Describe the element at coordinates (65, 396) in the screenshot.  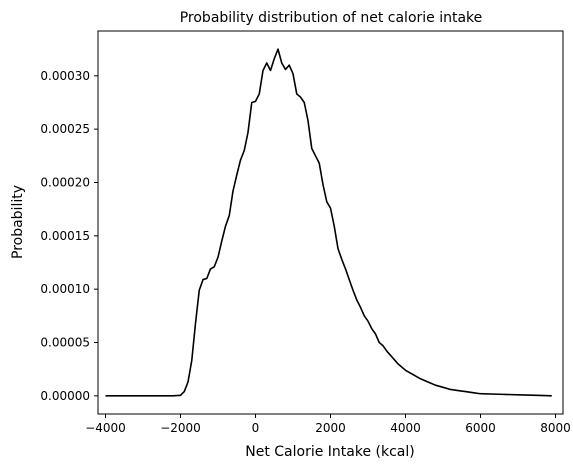
I see `y-tick-label: 0.00000` at that location.